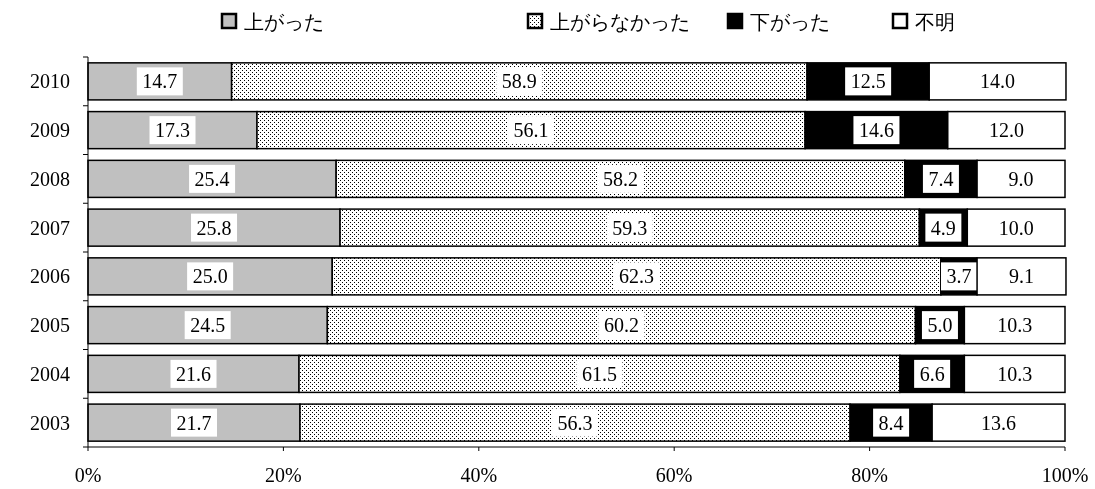 Image resolution: width=1095 pixels, height=489 pixels. I want to click on data-label: 25.8, so click(214, 227).